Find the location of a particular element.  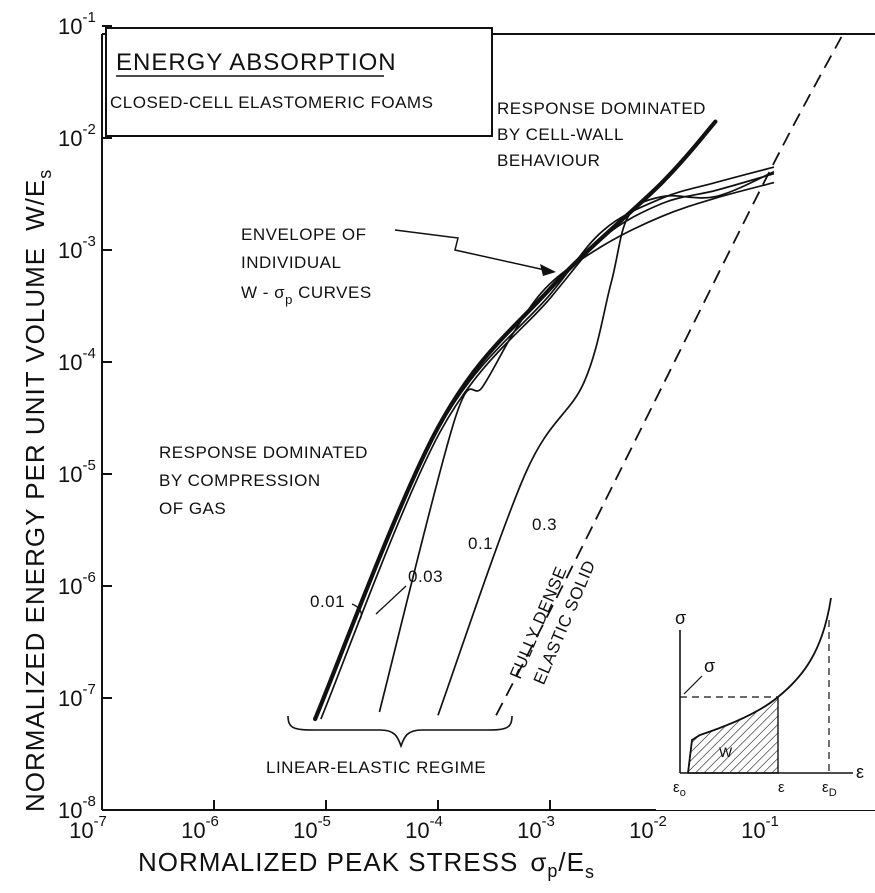

gas-annotation-line1: RESPONSE DOMINATED is located at coordinates (263, 452).